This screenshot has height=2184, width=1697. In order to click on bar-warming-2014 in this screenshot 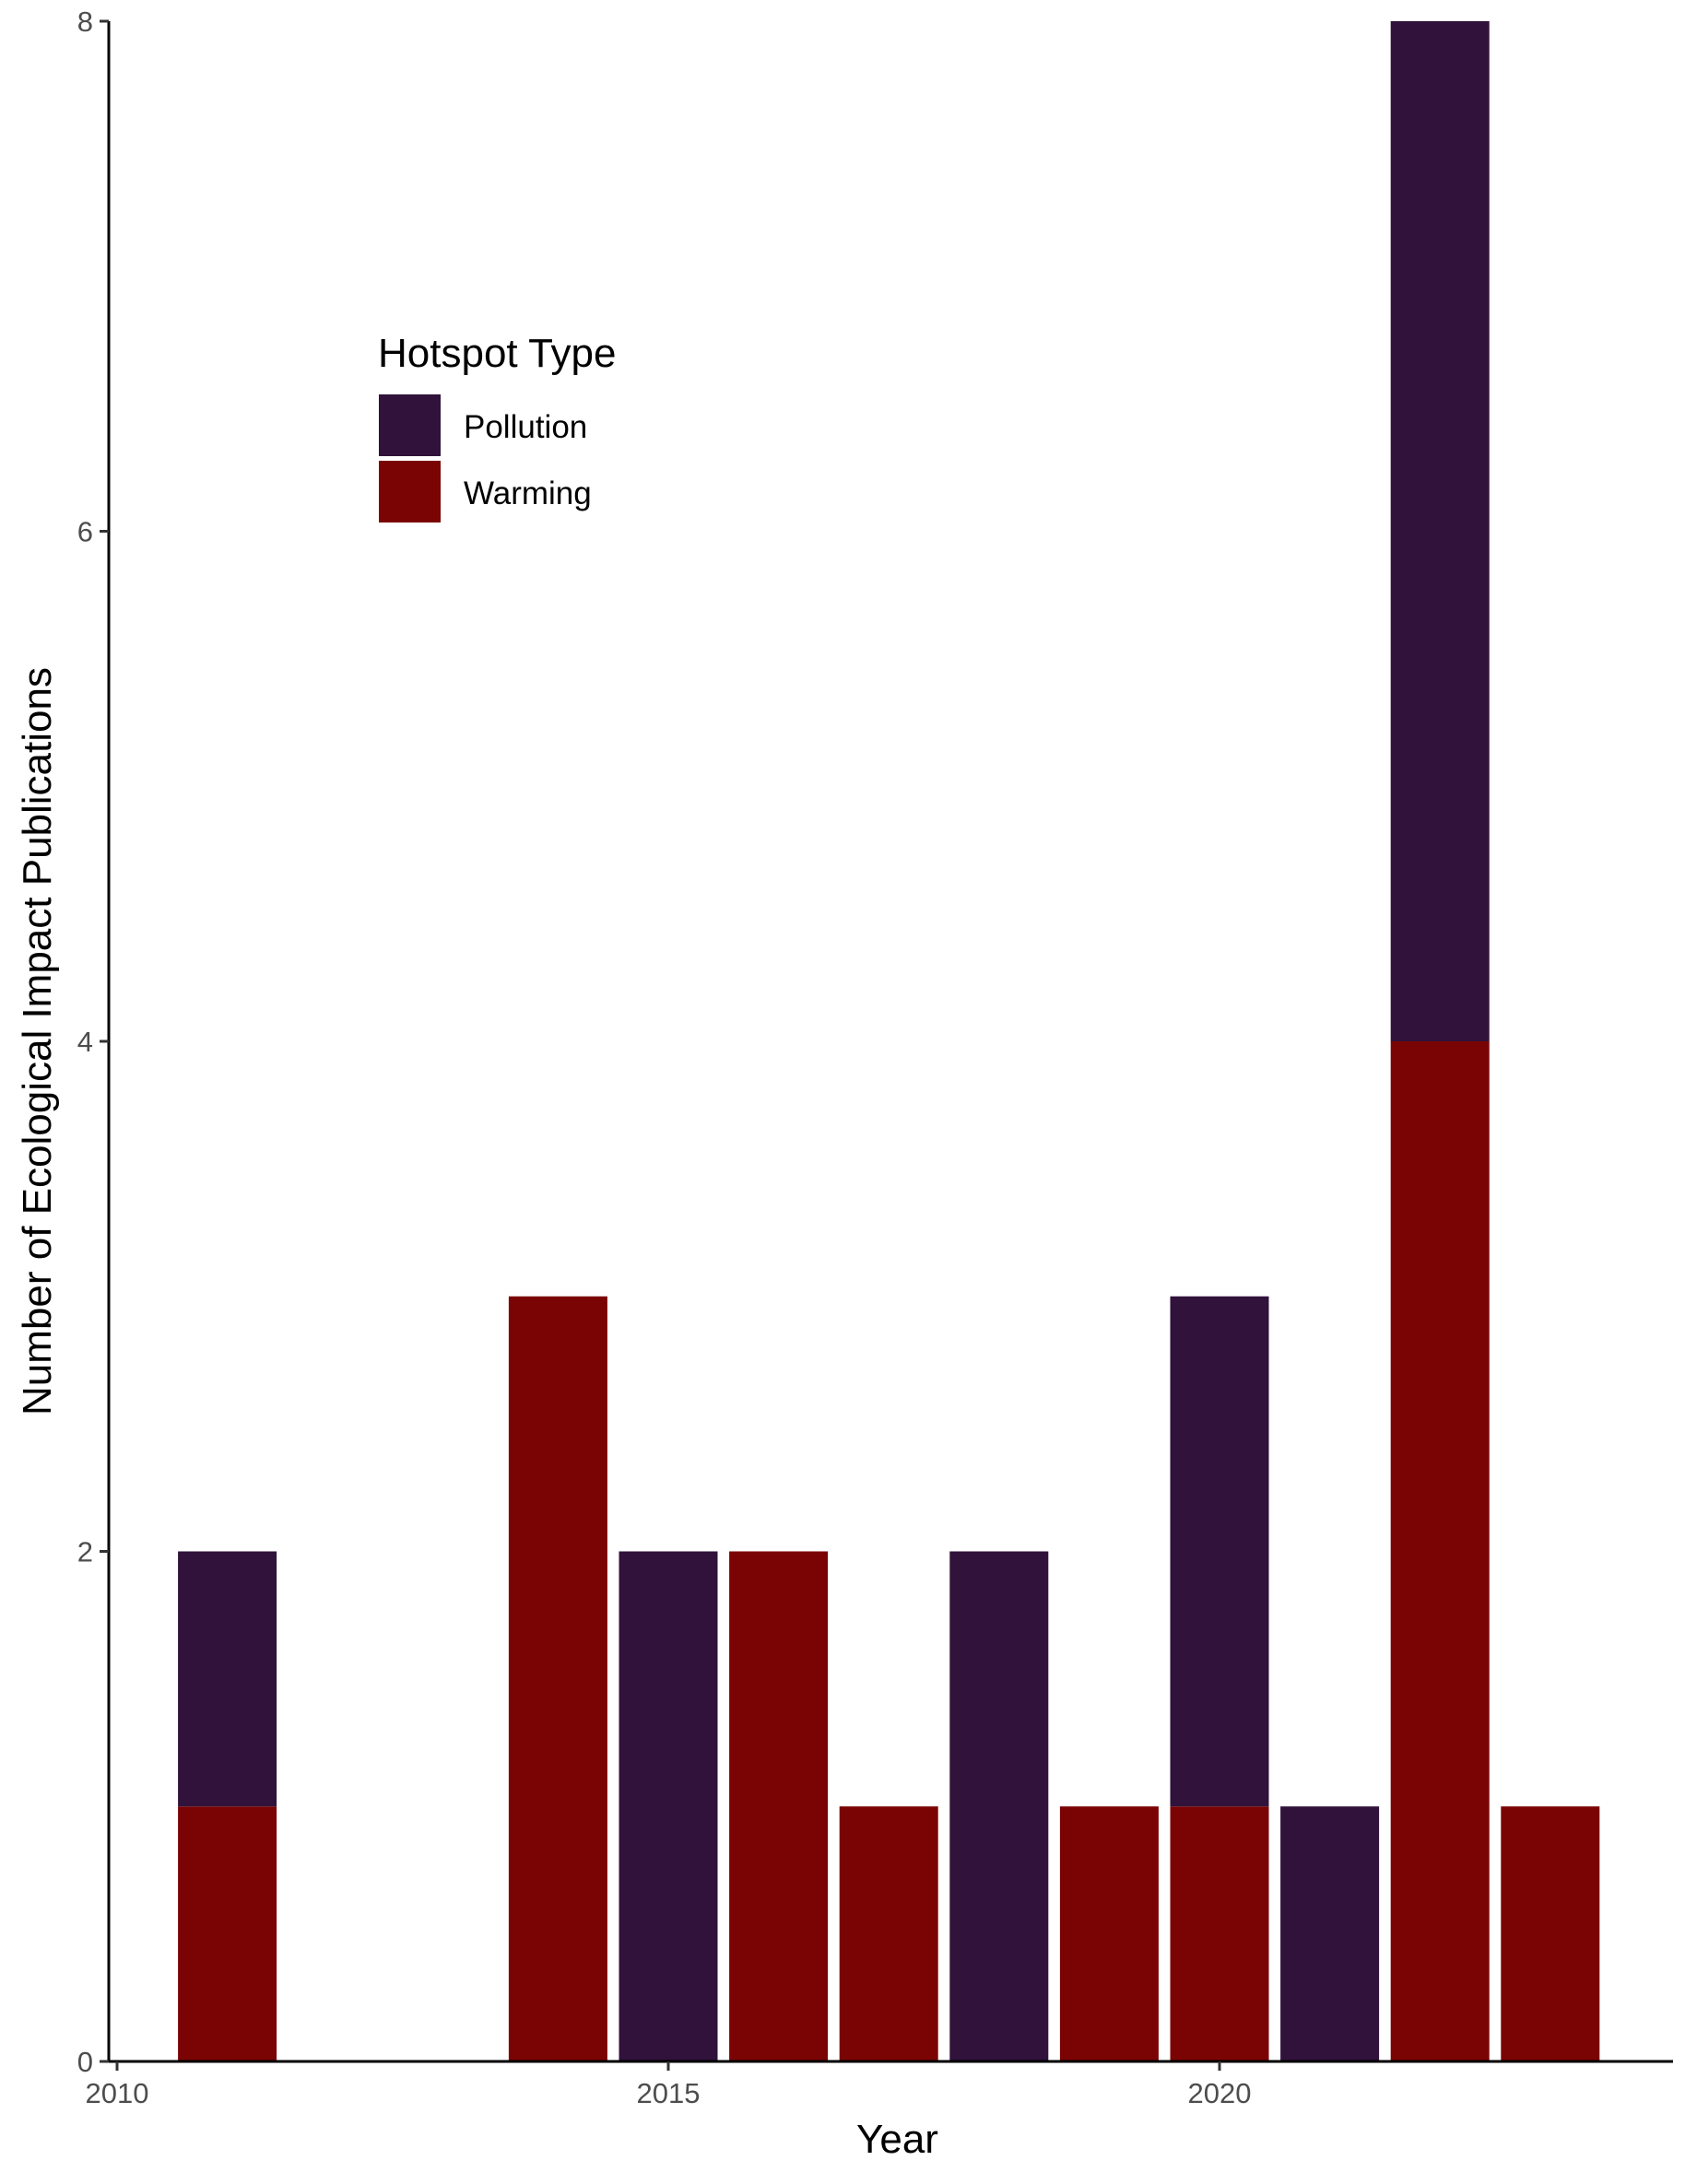, I will do `click(557, 1678)`.